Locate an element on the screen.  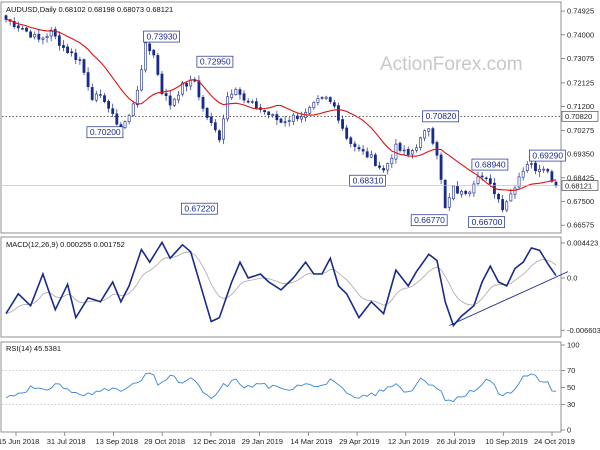
annotation-label: 0.66770 is located at coordinates (429, 220).